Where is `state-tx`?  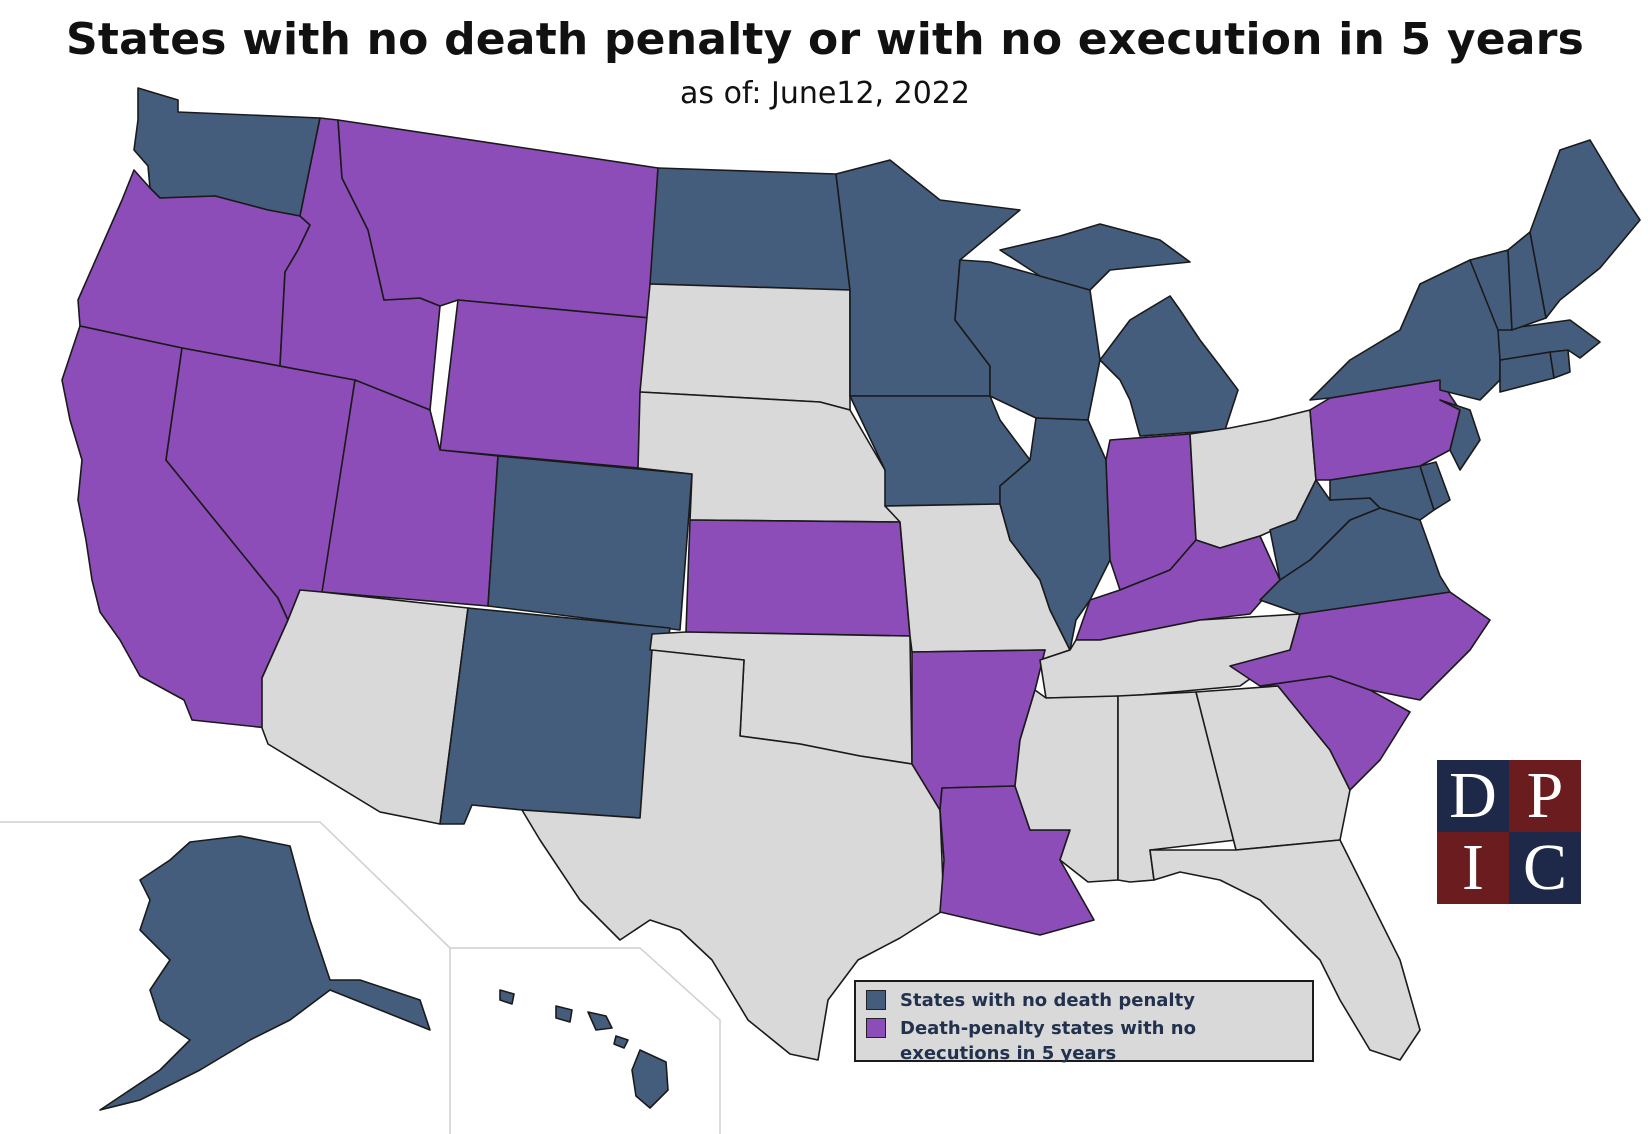 state-tx is located at coordinates (733, 855).